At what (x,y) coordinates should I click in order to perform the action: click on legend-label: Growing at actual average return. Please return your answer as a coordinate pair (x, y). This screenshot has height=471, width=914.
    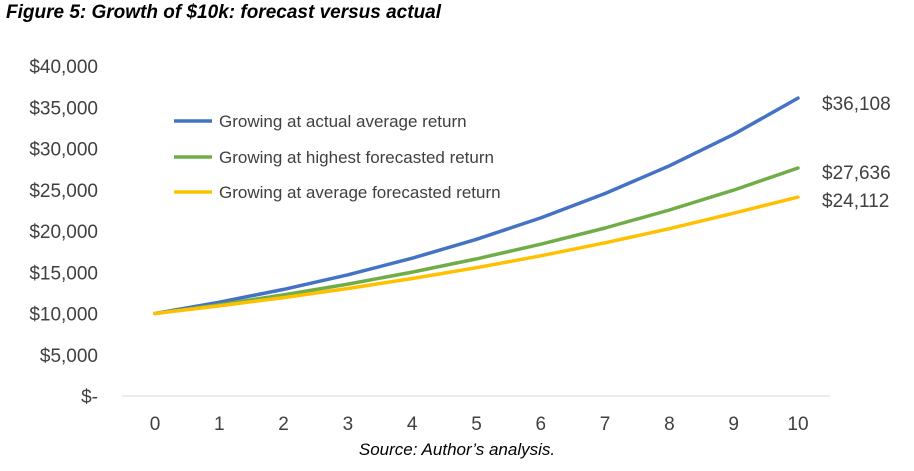
    Looking at the image, I should click on (343, 121).